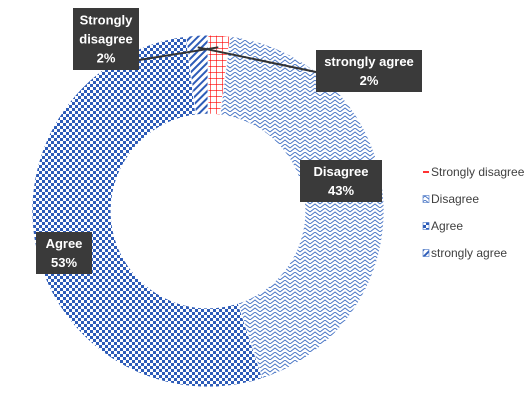 The width and height of the screenshot is (531, 406). What do you see at coordinates (197, 75) in the screenshot?
I see `slice-strongly-agree` at bounding box center [197, 75].